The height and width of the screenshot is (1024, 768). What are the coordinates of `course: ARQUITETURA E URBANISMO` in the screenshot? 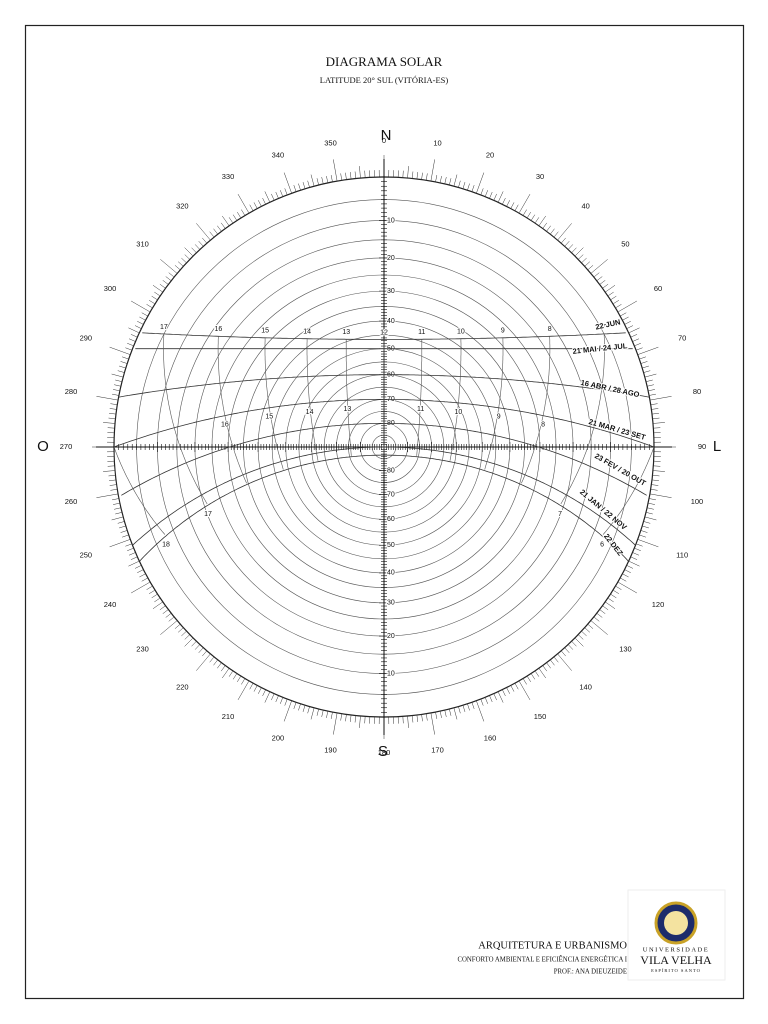 It's located at (552, 945).